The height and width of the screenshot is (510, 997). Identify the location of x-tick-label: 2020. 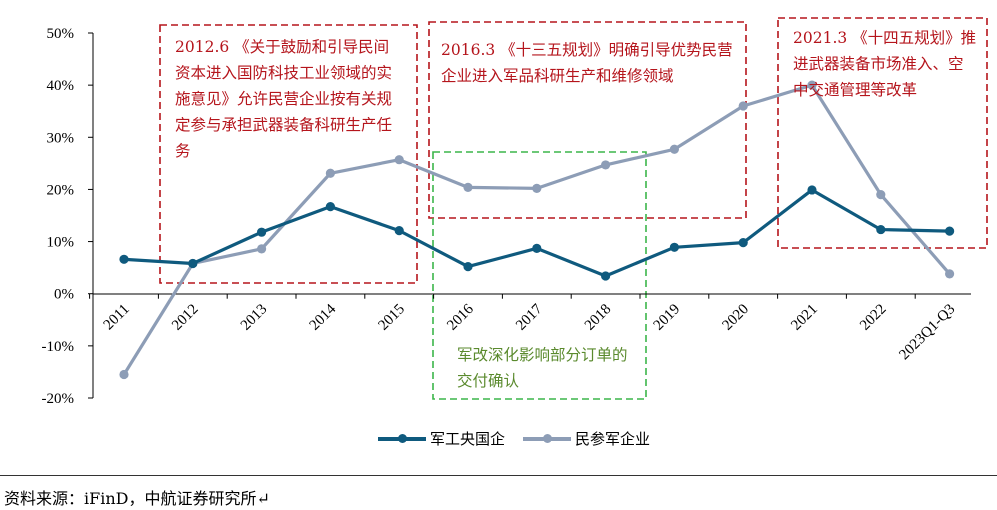
(736, 317).